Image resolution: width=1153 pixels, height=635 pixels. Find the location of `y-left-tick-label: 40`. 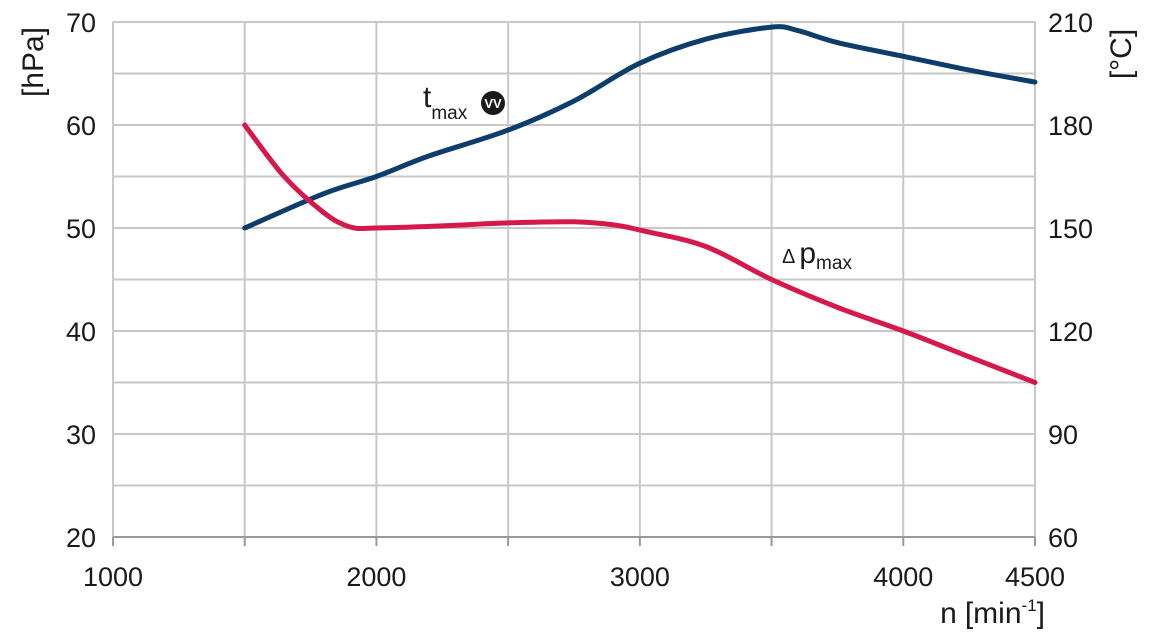

y-left-tick-label: 40 is located at coordinates (81, 332).